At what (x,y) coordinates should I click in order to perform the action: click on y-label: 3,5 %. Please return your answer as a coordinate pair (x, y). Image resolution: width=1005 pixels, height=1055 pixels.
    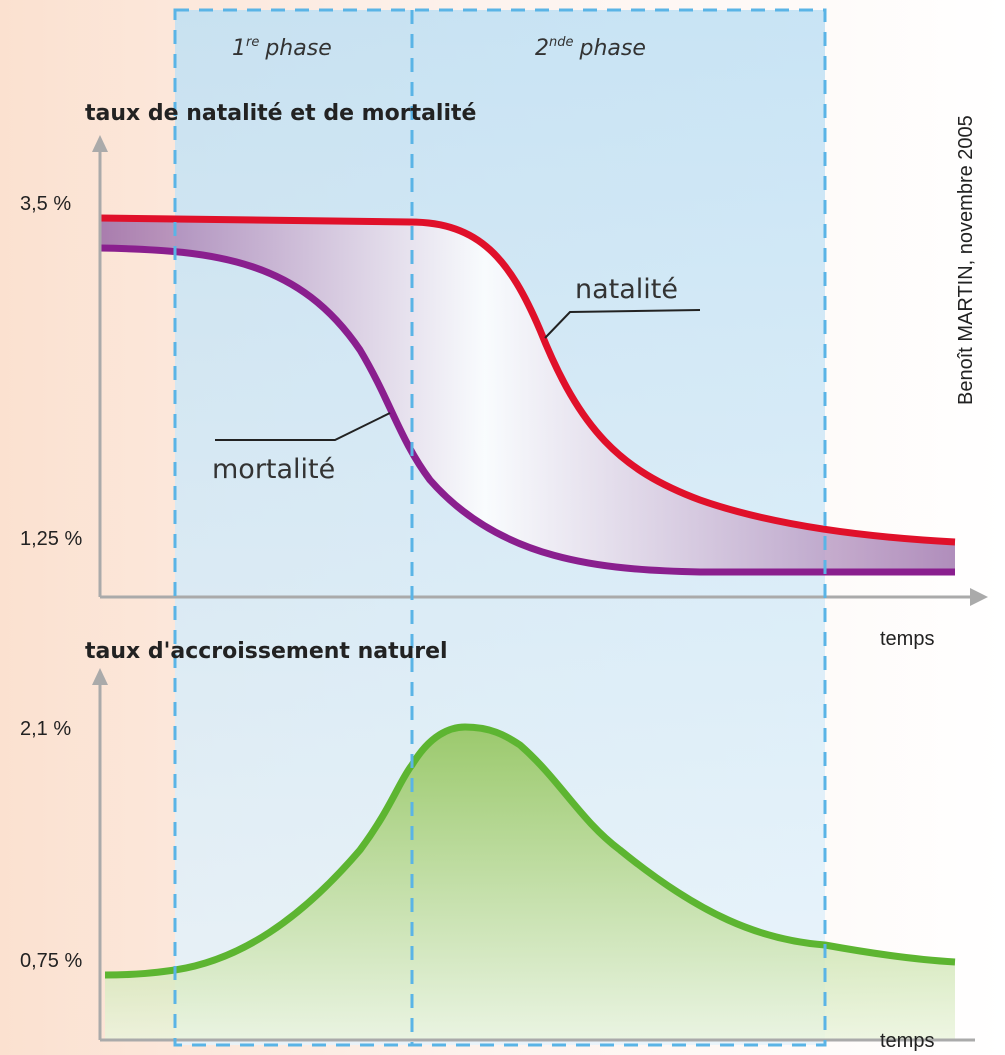
    Looking at the image, I should click on (45, 204).